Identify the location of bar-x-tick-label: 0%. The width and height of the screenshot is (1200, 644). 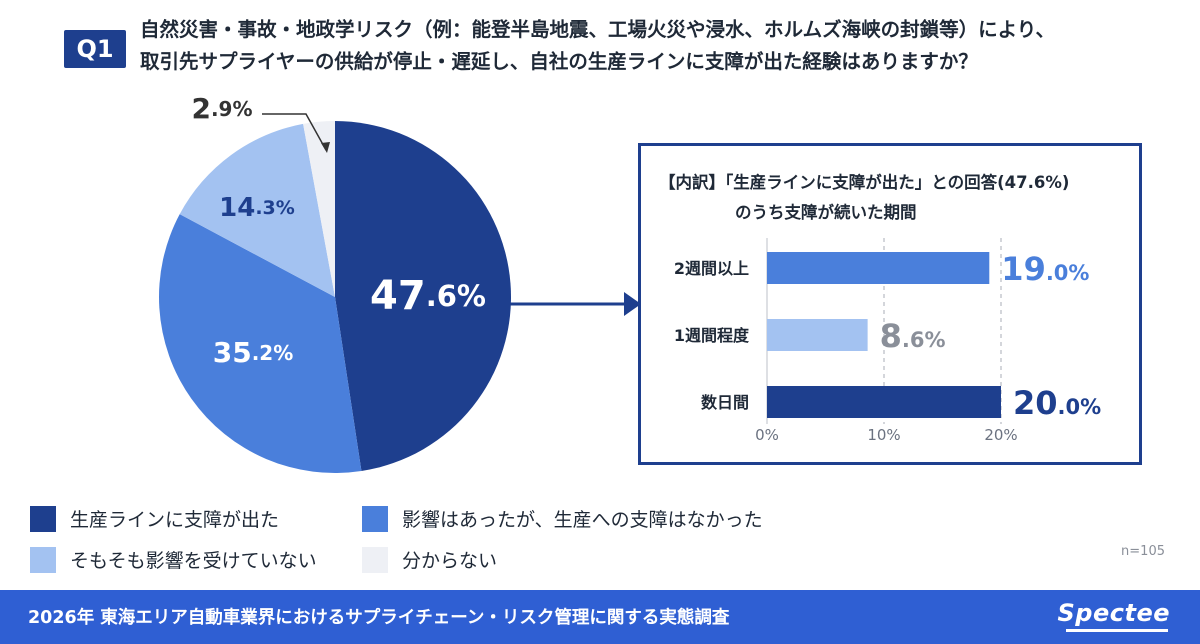
(767, 435).